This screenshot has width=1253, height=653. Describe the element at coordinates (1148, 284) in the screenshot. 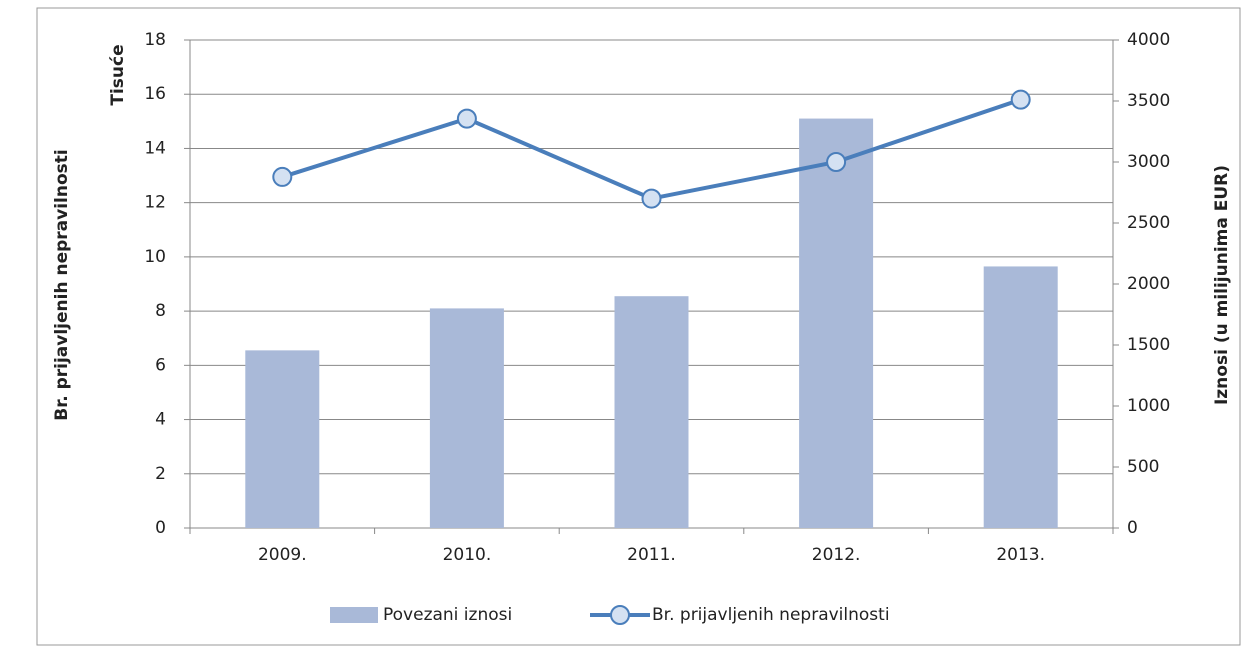

I see `y2-tick-label: 2000` at that location.